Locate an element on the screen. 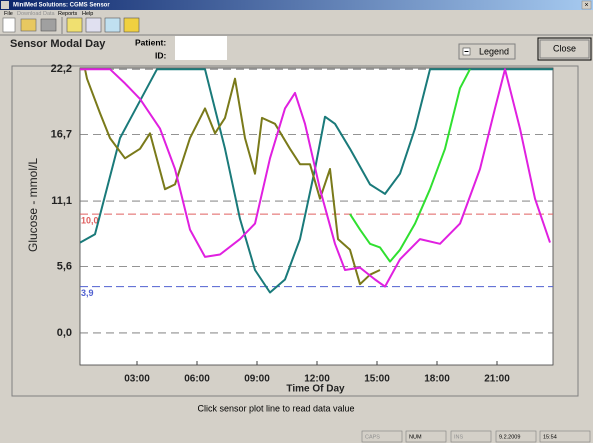 This screenshot has height=443, width=593. close-button is located at coordinates (564, 49).